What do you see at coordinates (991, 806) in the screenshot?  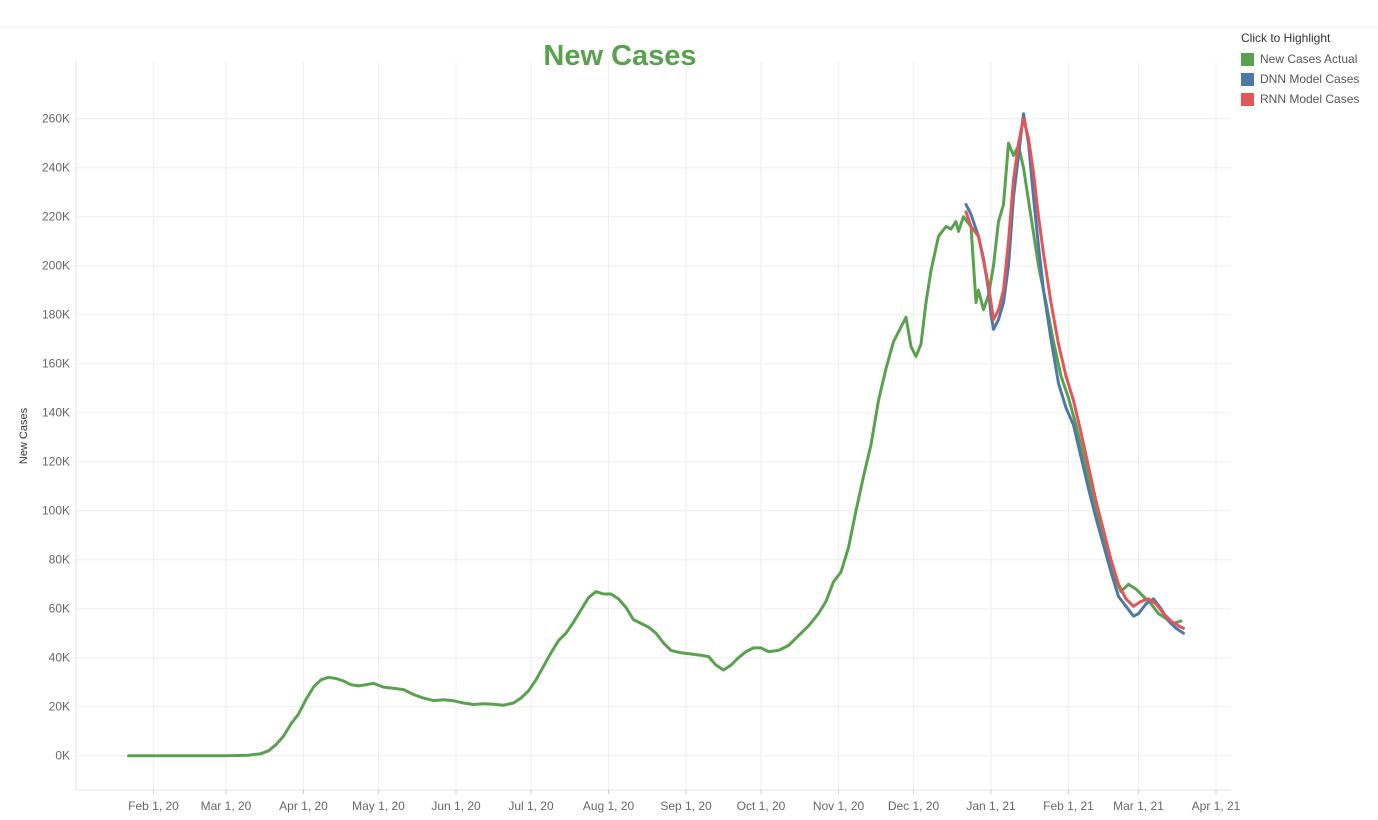 I see `x-tick-label-jan-1-21: Jan 1, 21` at bounding box center [991, 806].